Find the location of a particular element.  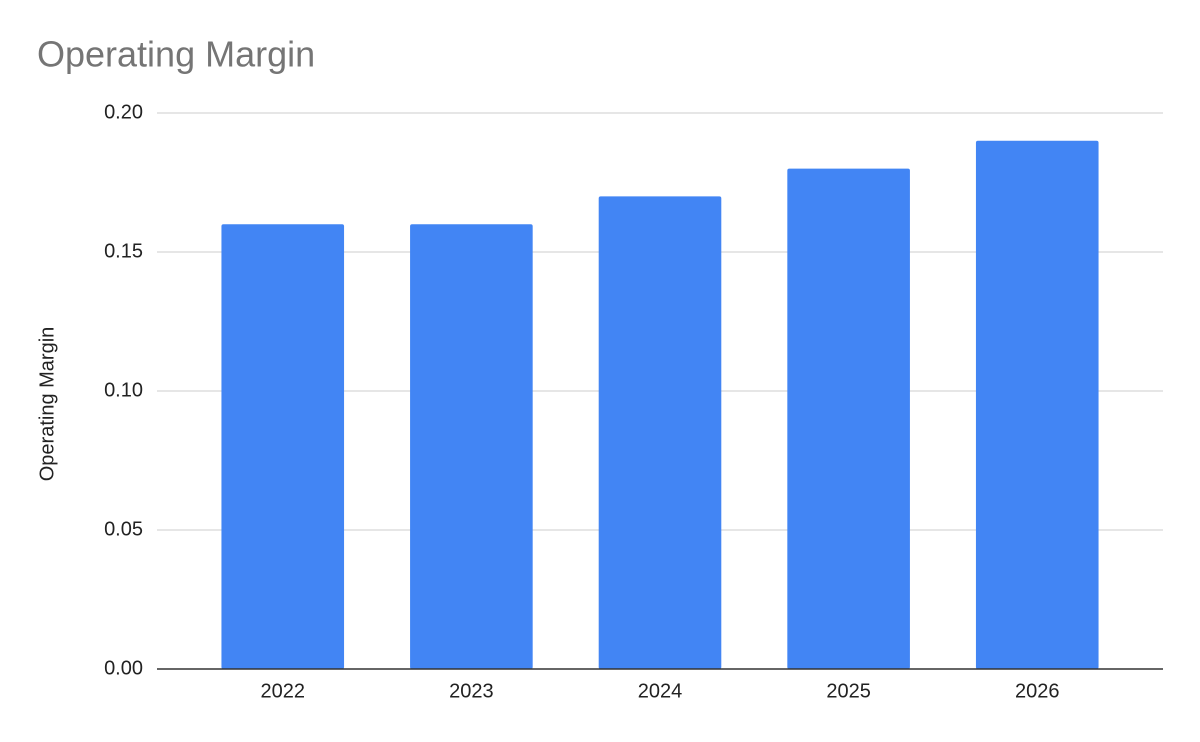

chart-title: Operating Margin is located at coordinates (176, 54).